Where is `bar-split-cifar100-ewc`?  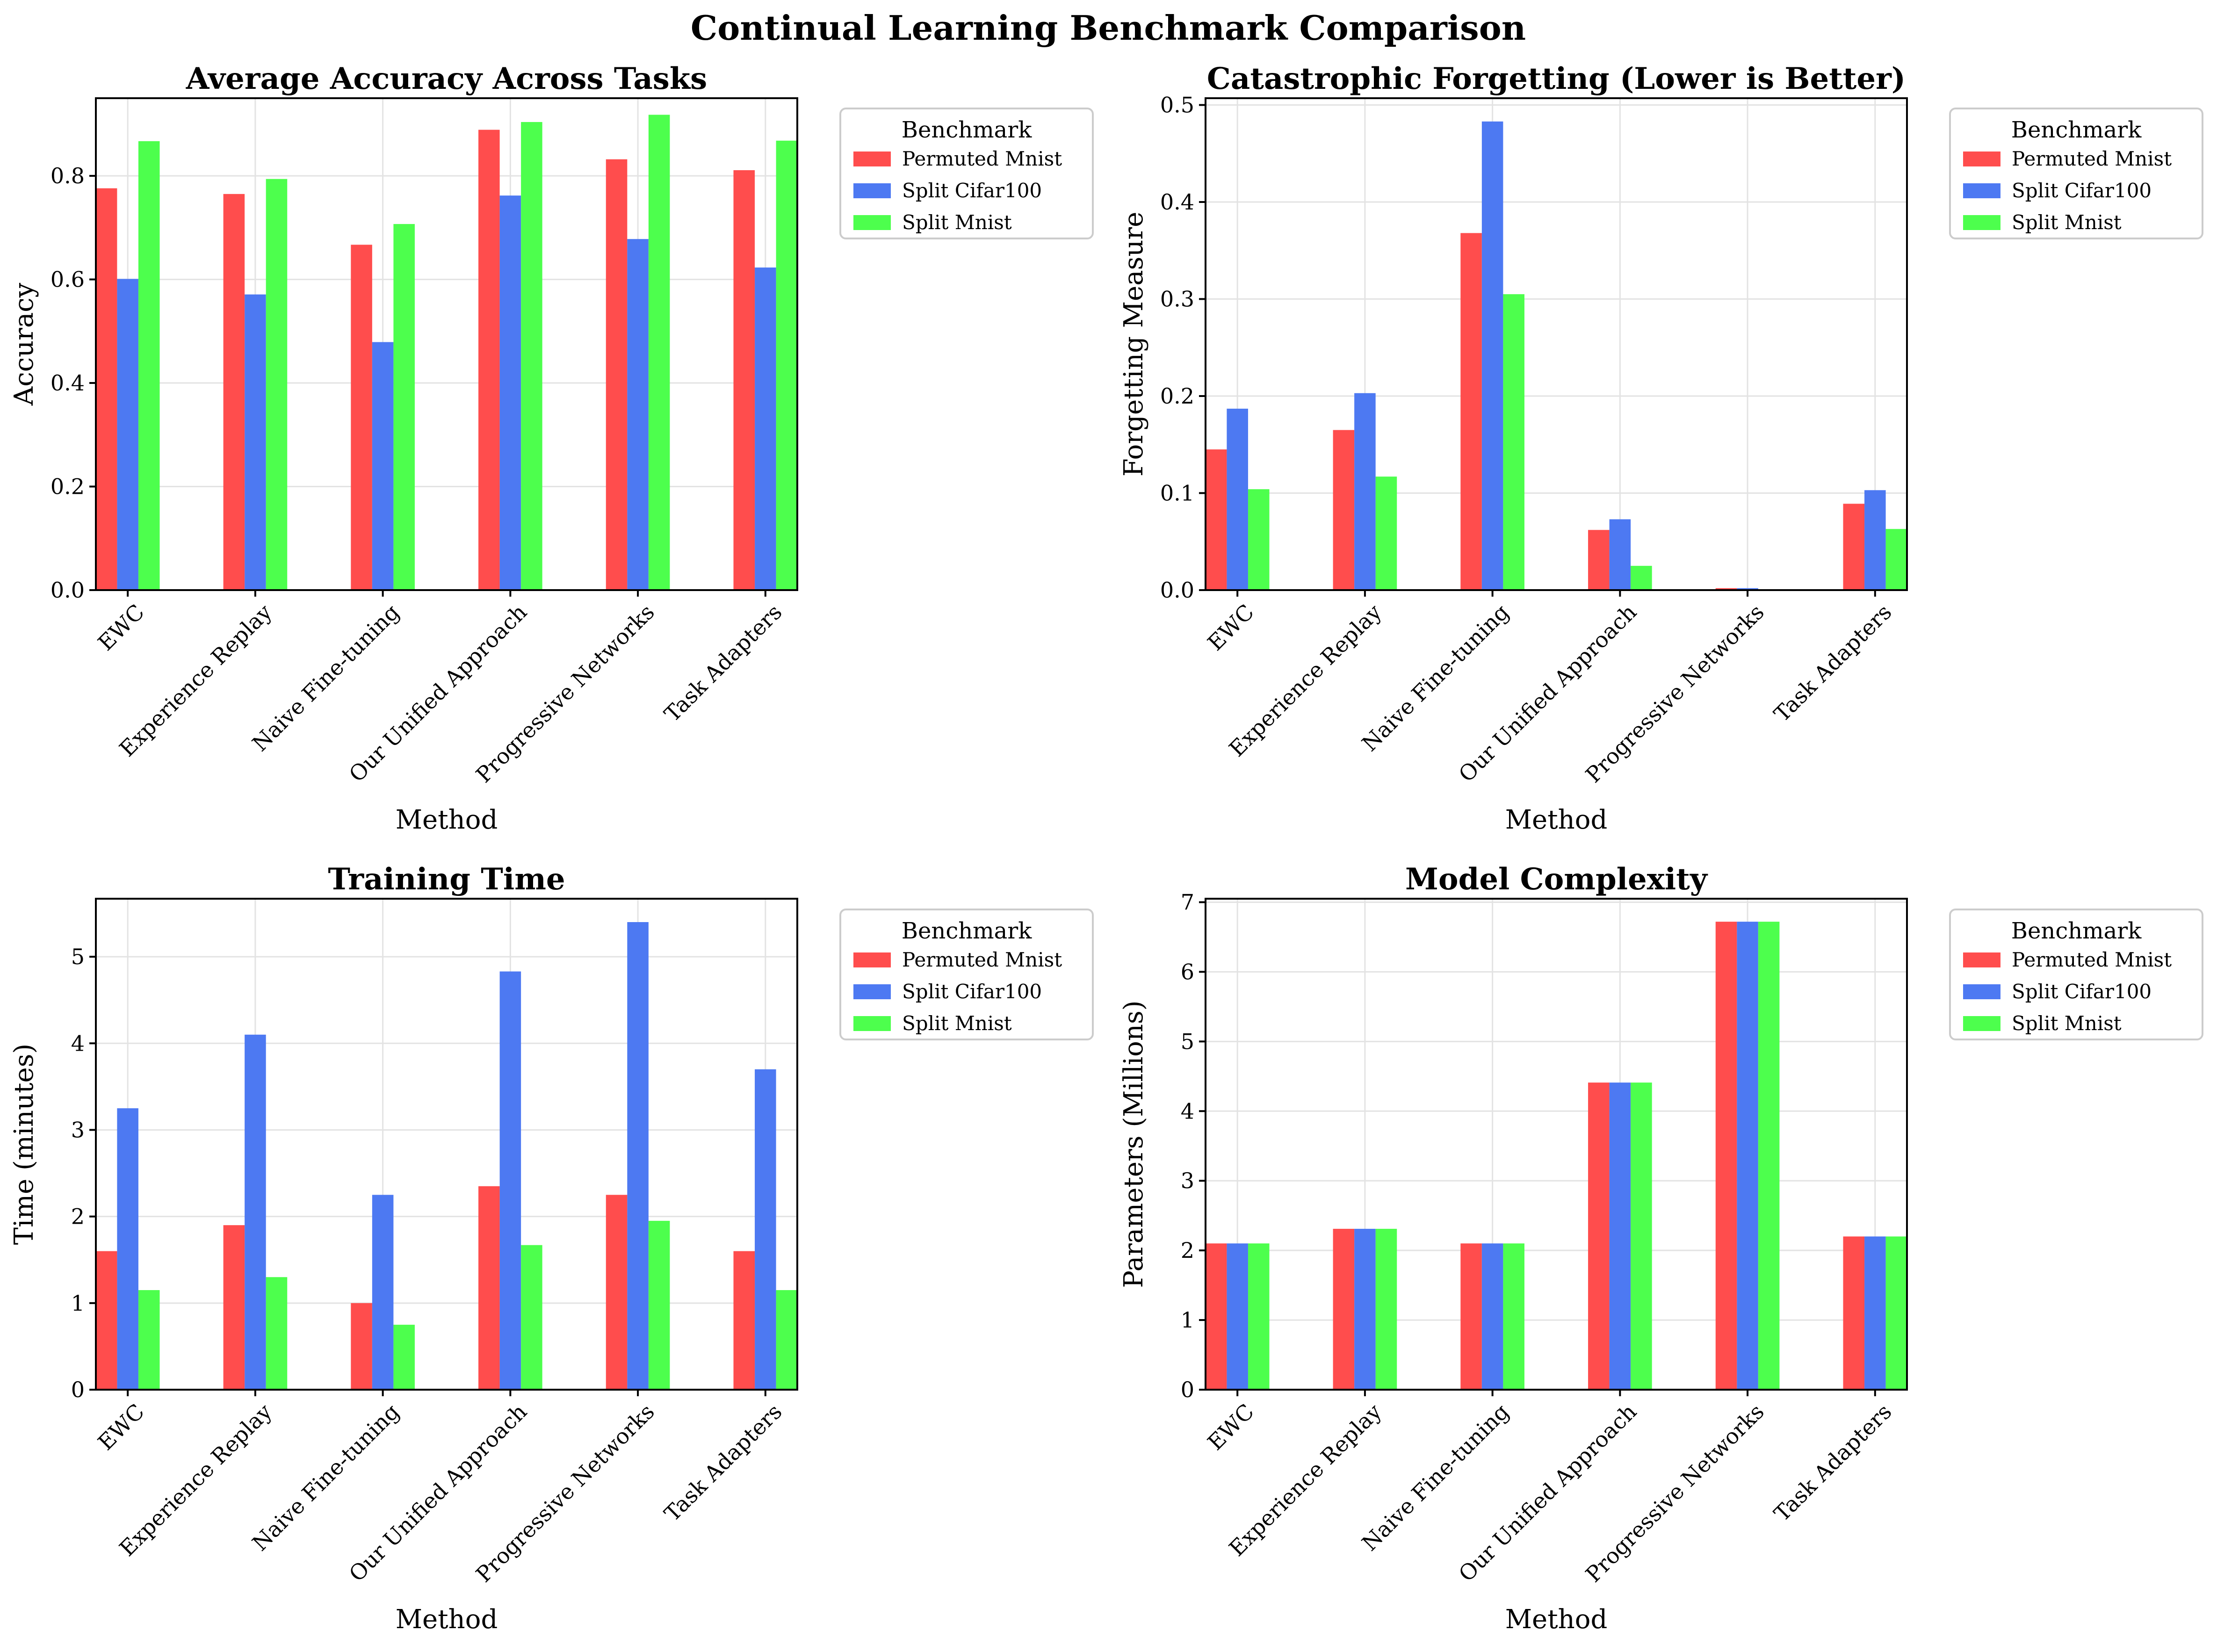
bar-split-cifar100-ewc is located at coordinates (128, 1249).